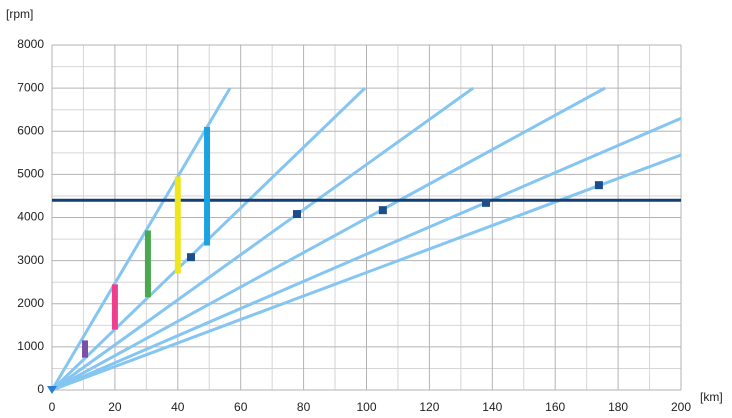 This screenshot has width=732, height=418. What do you see at coordinates (304, 407) in the screenshot?
I see `x-tick-label: 80` at bounding box center [304, 407].